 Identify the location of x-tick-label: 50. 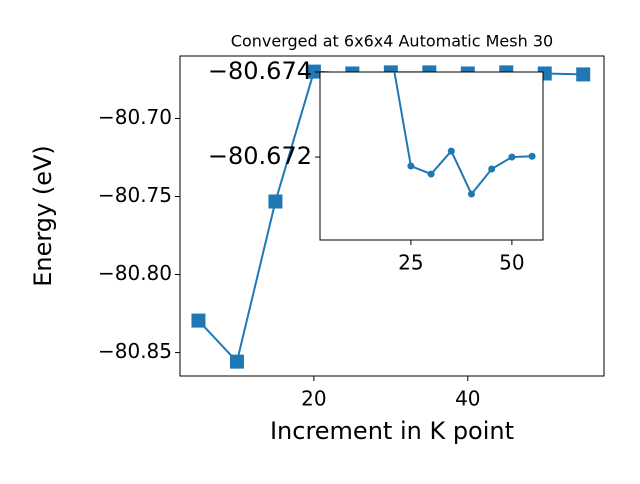
(511, 263).